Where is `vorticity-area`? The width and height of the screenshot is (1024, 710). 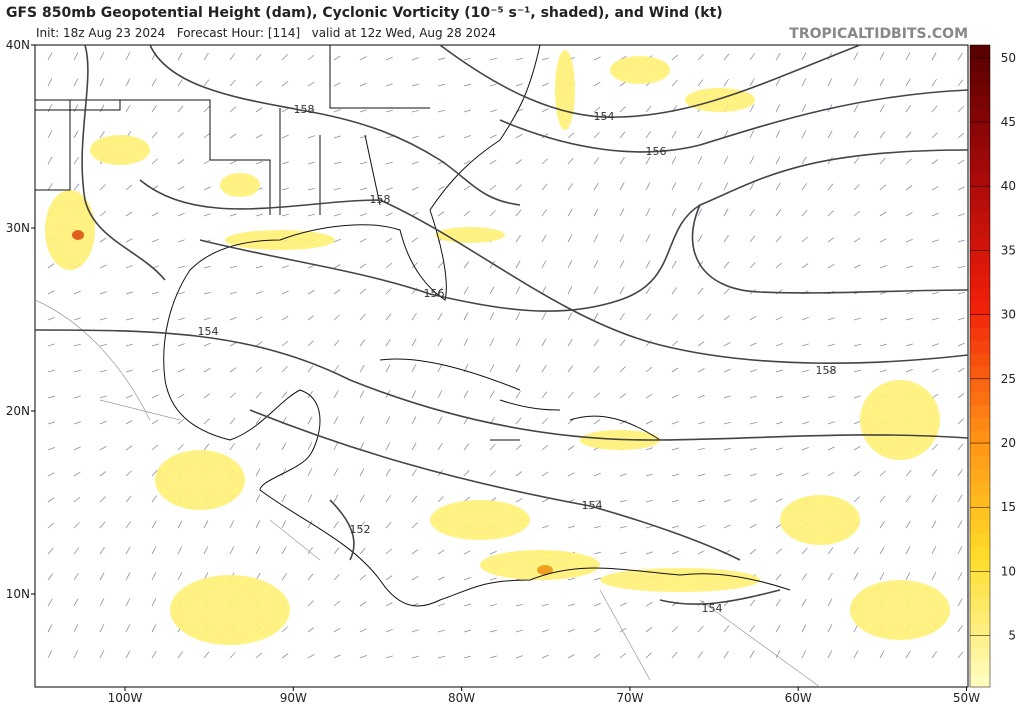
vorticity-area is located at coordinates (900, 610).